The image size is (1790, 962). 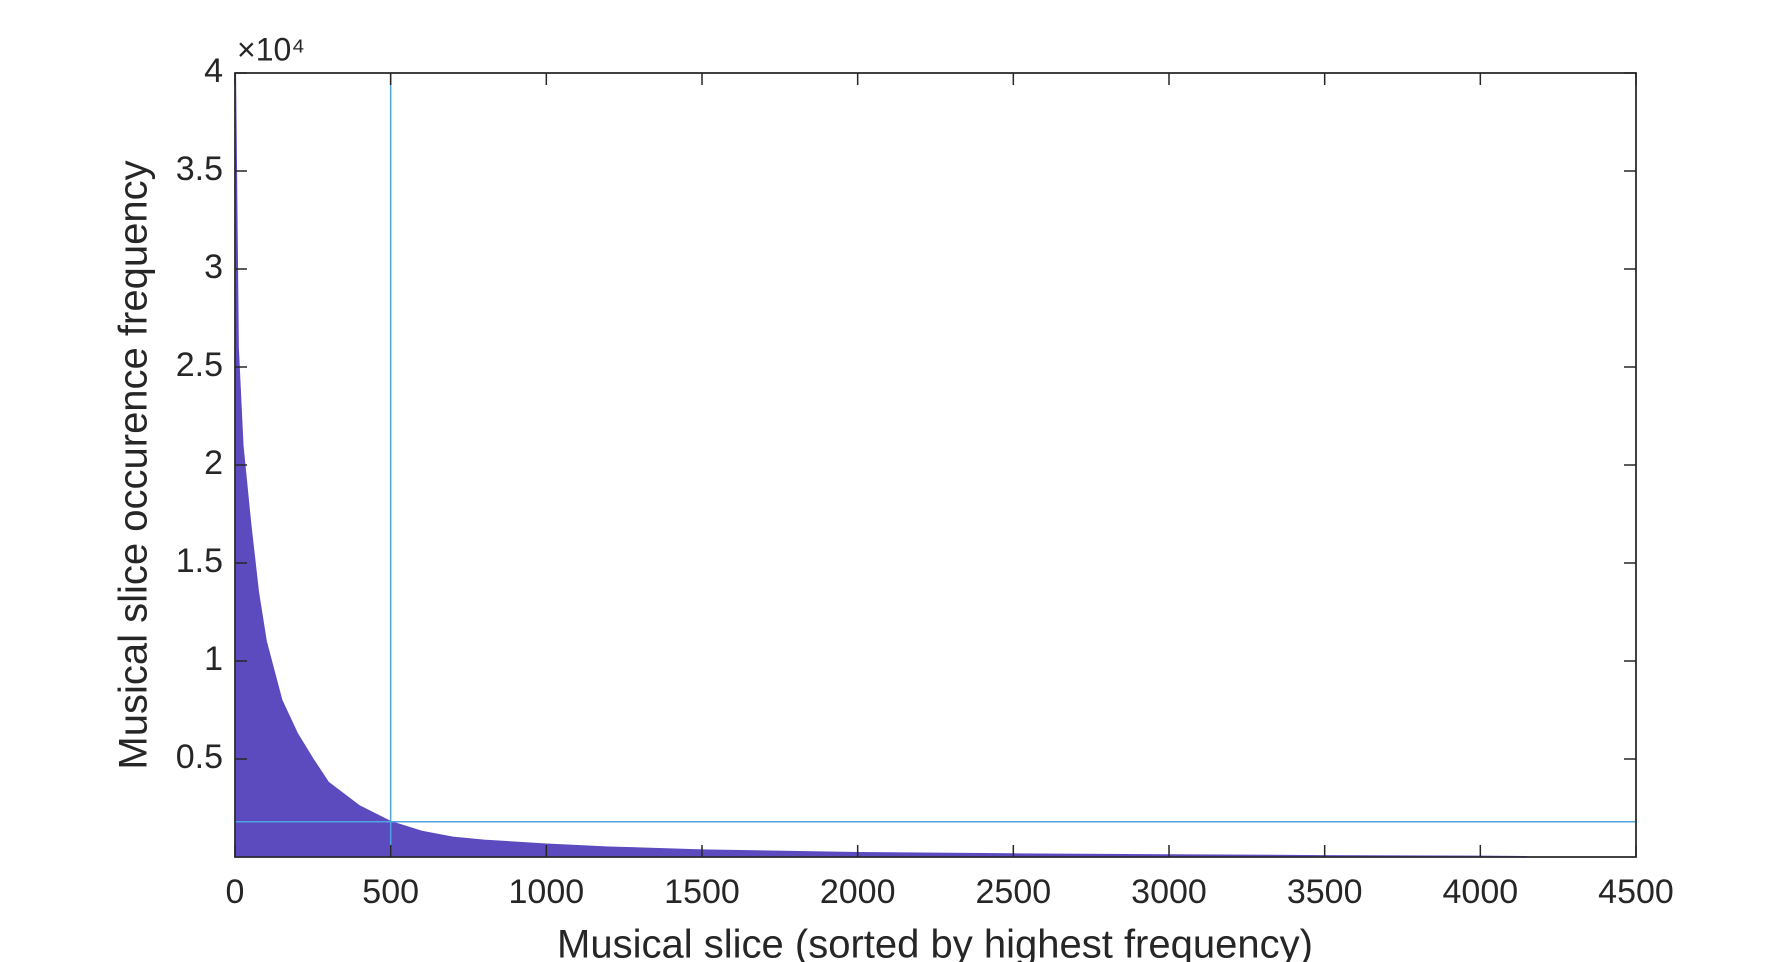 What do you see at coordinates (199, 365) in the screenshot?
I see `y-tick-label: 2.5` at bounding box center [199, 365].